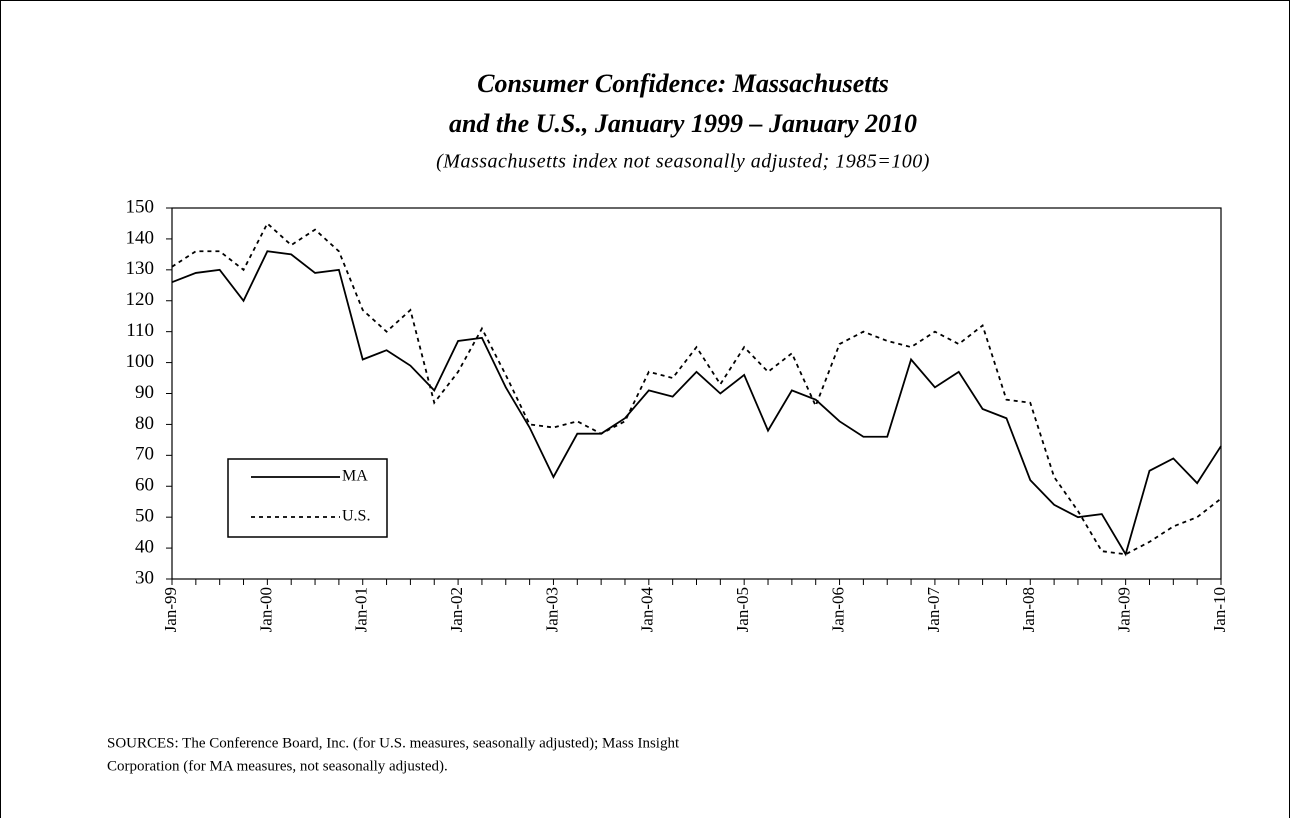 This screenshot has width=1291, height=818. Describe the element at coordinates (1028, 609) in the screenshot. I see `x-tick-label: Jan-08` at that location.